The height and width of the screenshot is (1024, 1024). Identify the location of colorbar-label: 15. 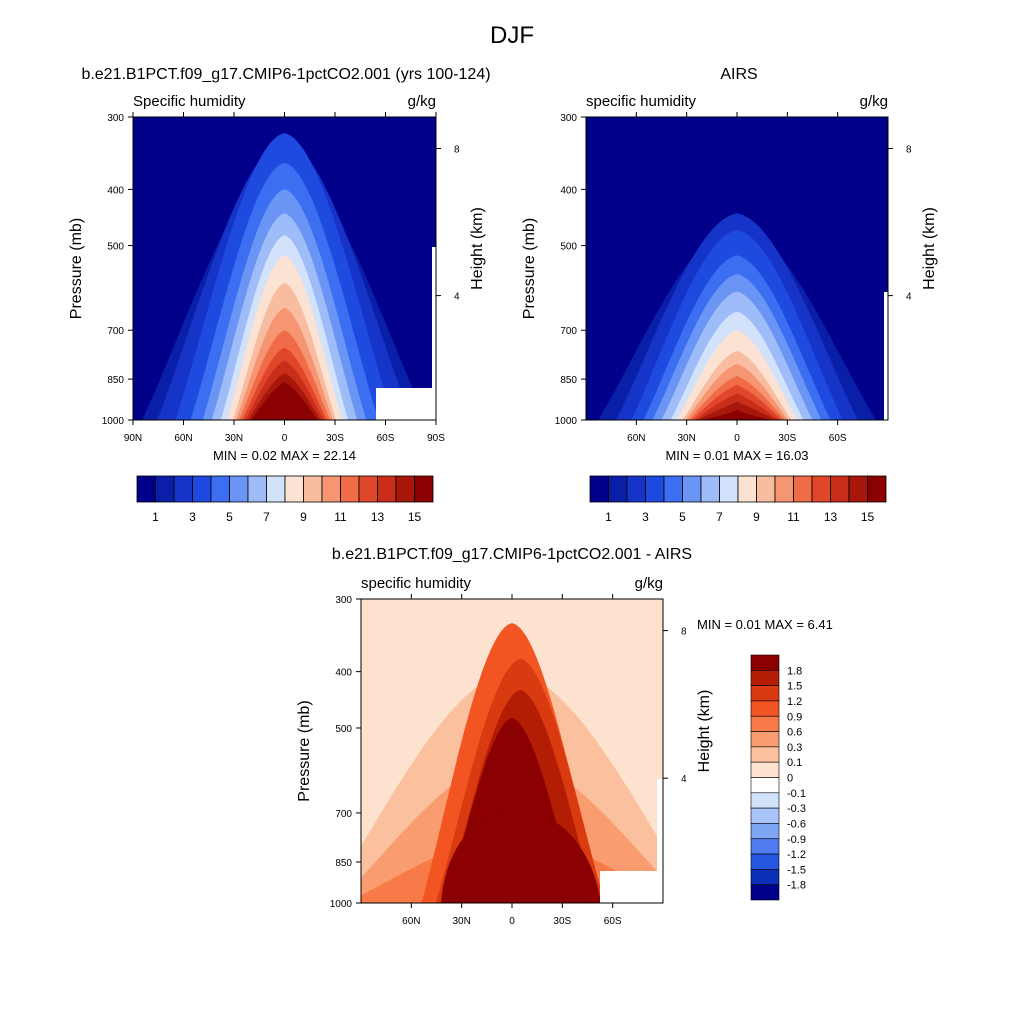
(868, 517).